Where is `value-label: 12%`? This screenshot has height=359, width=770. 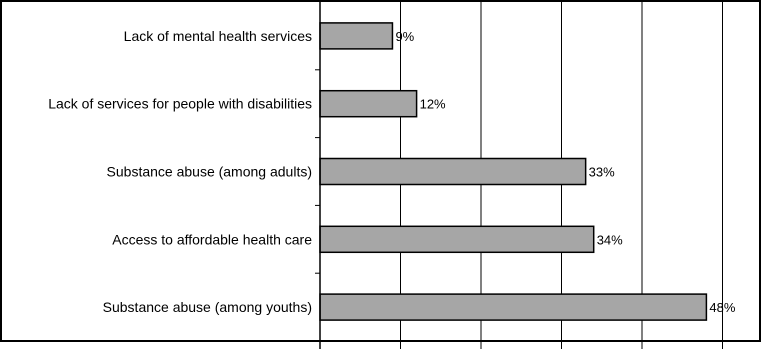
value-label: 12% is located at coordinates (433, 104).